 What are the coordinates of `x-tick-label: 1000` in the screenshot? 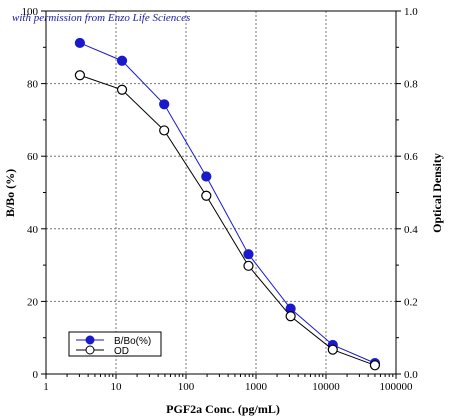 It's located at (256, 387).